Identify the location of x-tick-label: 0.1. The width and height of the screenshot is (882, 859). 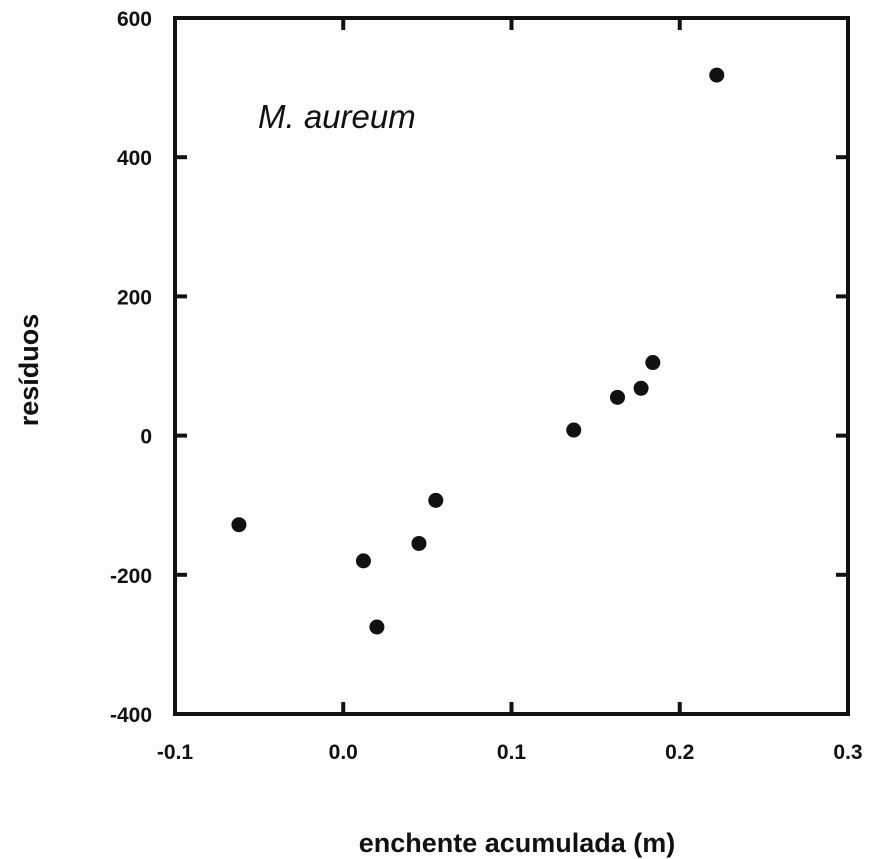
(512, 752).